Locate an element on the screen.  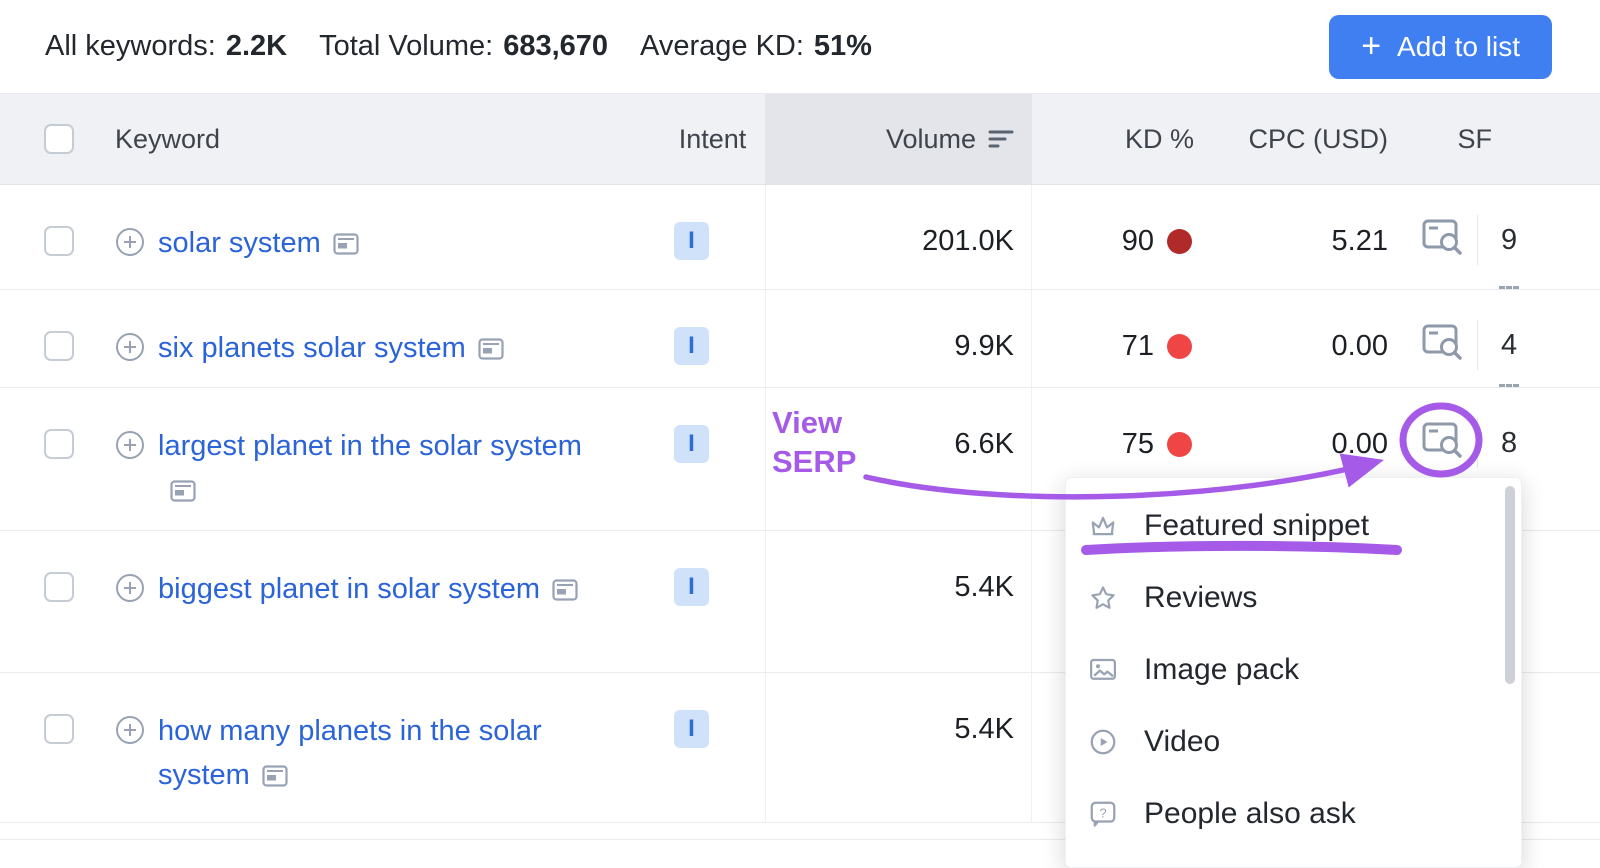
volume-value: 6.6K is located at coordinates (898, 459).